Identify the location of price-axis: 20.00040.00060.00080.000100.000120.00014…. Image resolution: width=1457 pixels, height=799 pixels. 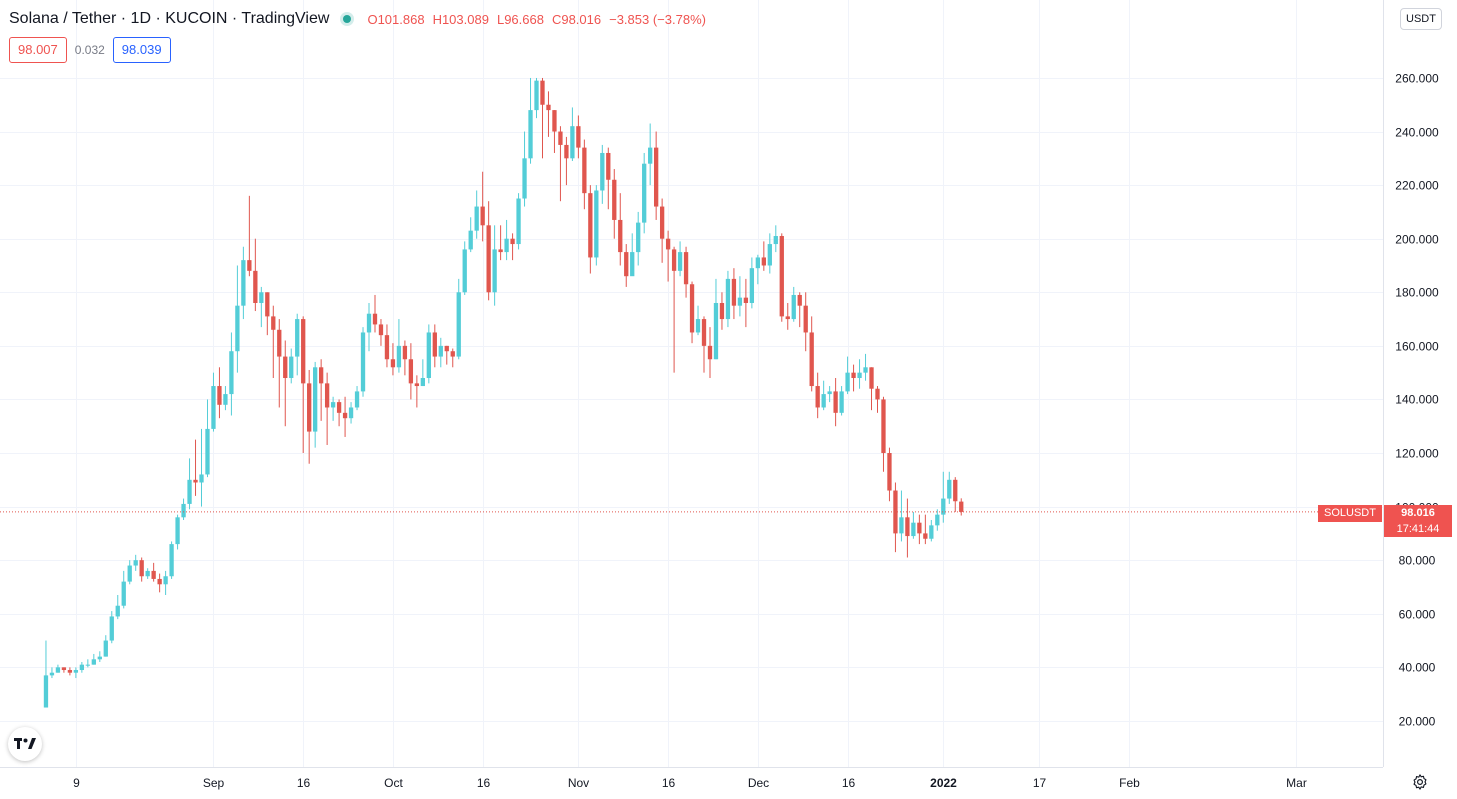
(1411, 383).